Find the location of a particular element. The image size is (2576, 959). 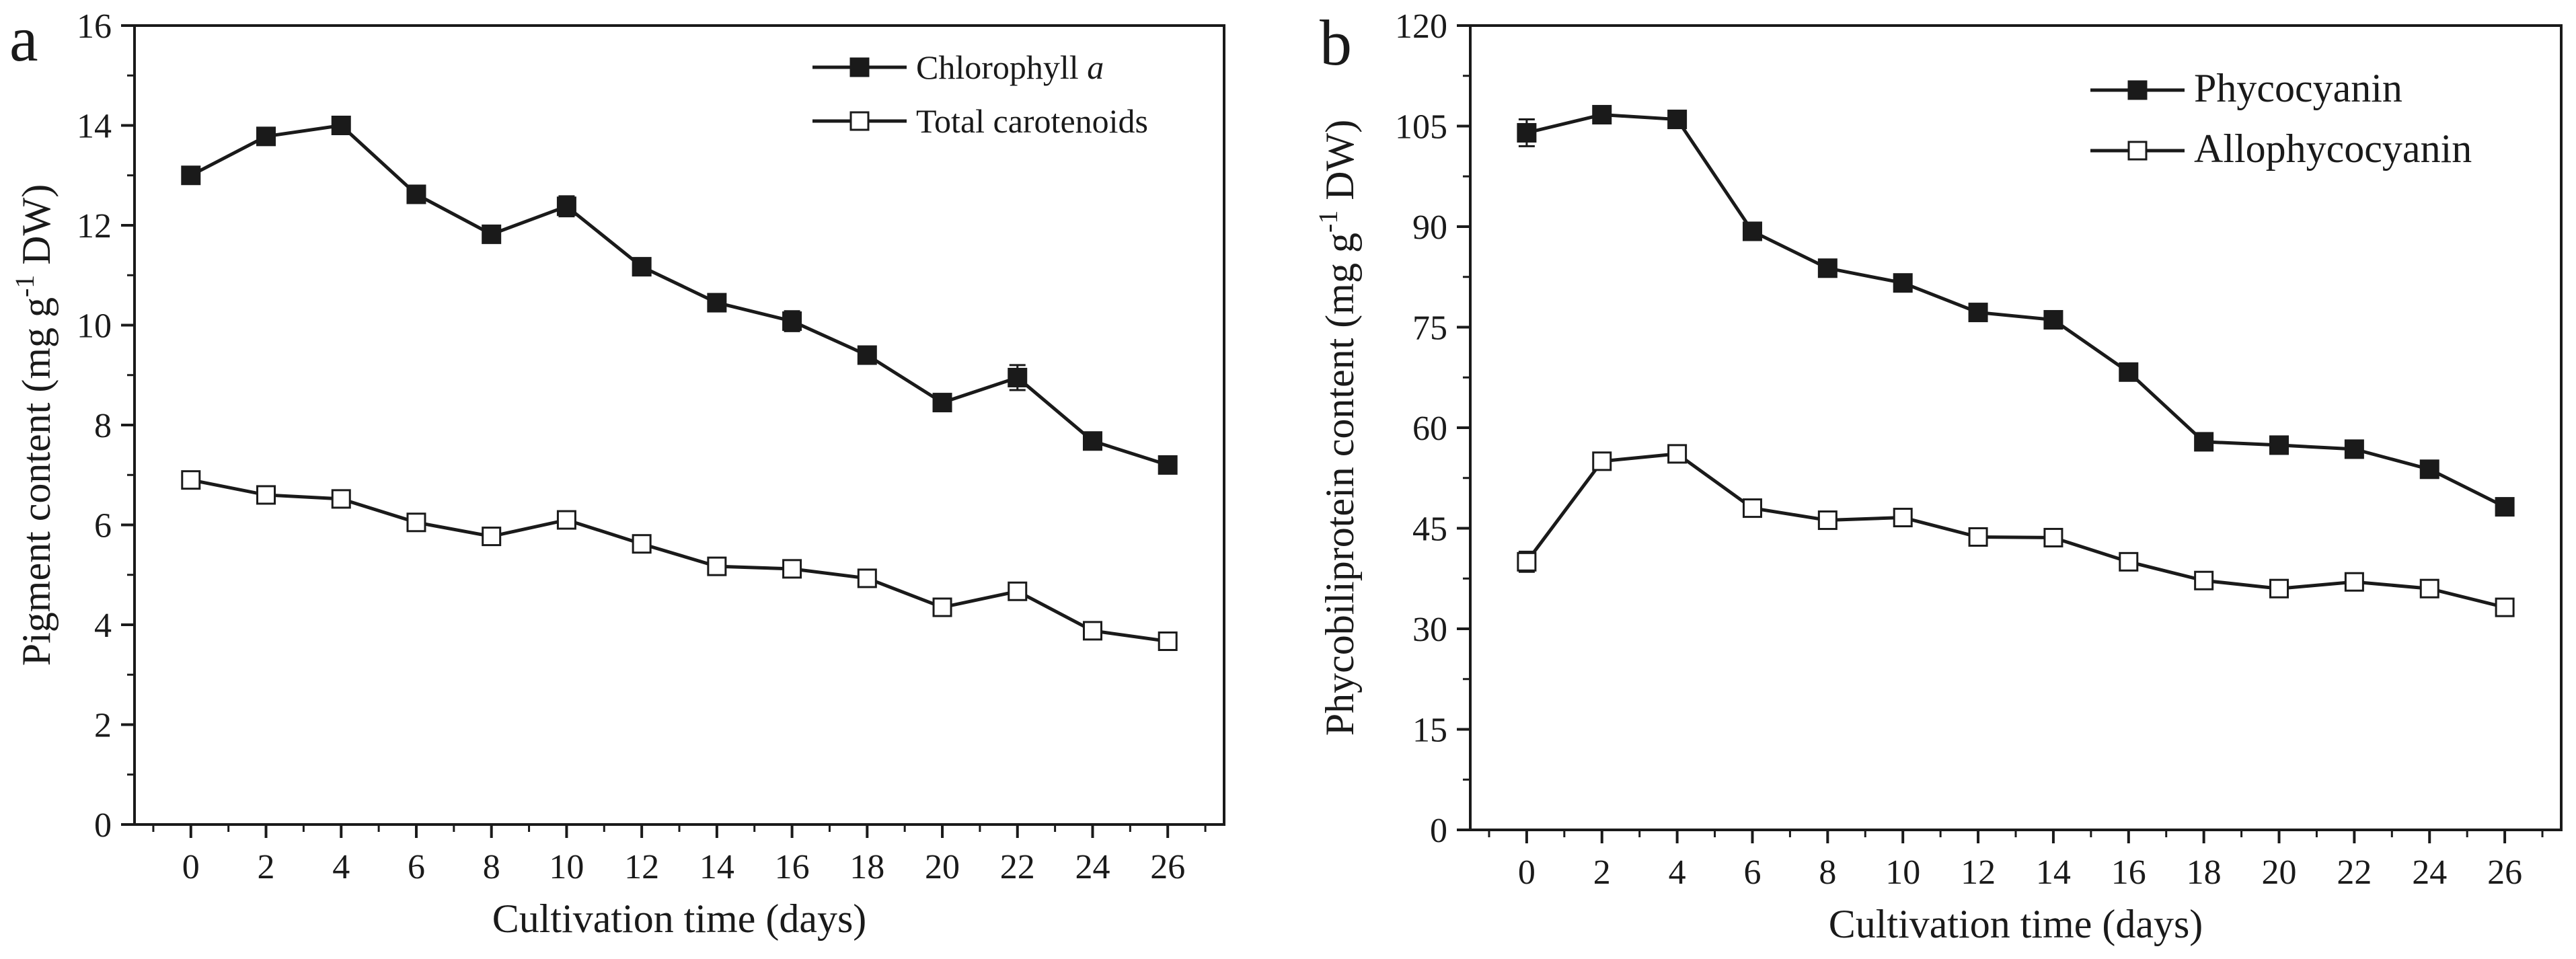

y-tick-label: 8 is located at coordinates (103, 426).